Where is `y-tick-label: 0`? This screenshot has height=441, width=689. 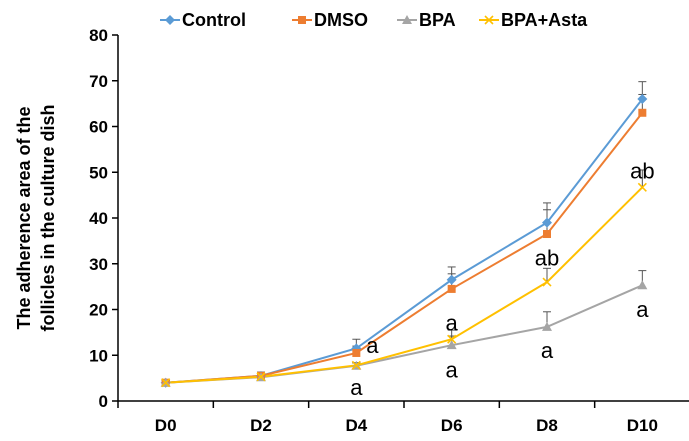 y-tick-label: 0 is located at coordinates (103, 401).